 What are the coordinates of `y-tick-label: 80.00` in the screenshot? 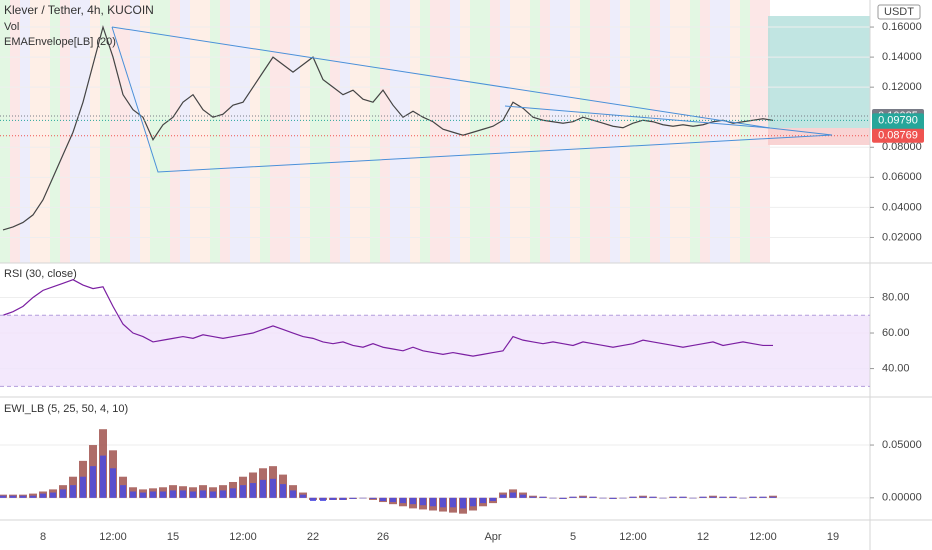 It's located at (896, 297).